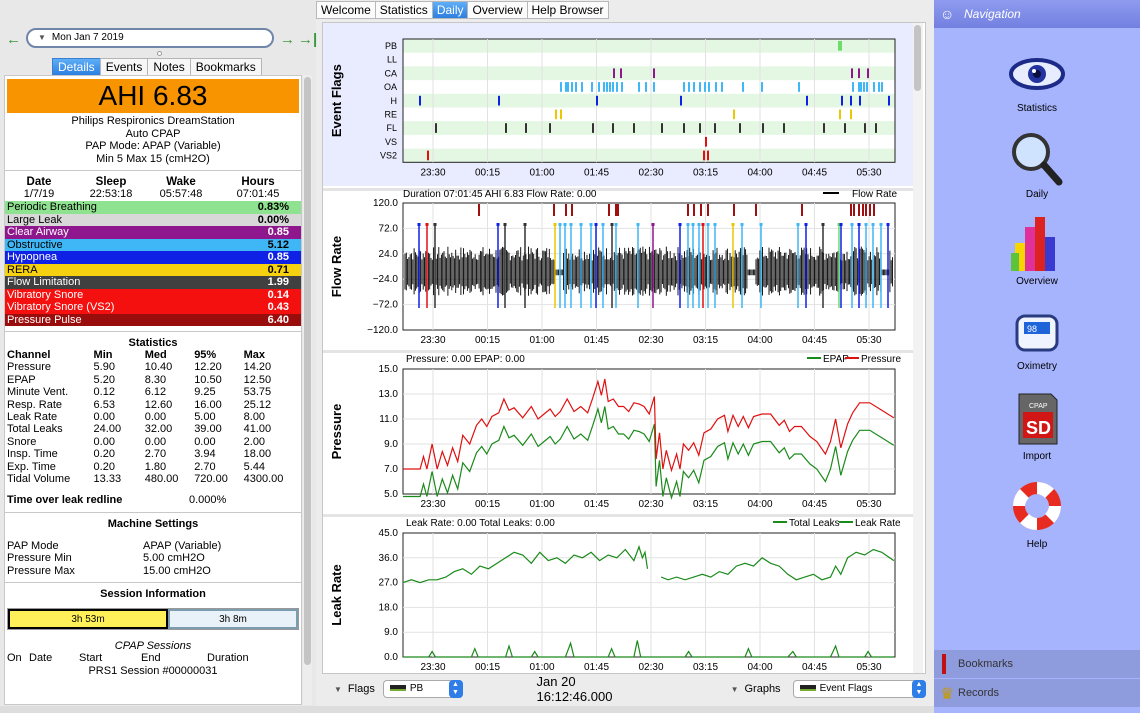 This screenshot has height=713, width=1140. I want to click on event-row: Flow Limitation 1.99, so click(153, 282).